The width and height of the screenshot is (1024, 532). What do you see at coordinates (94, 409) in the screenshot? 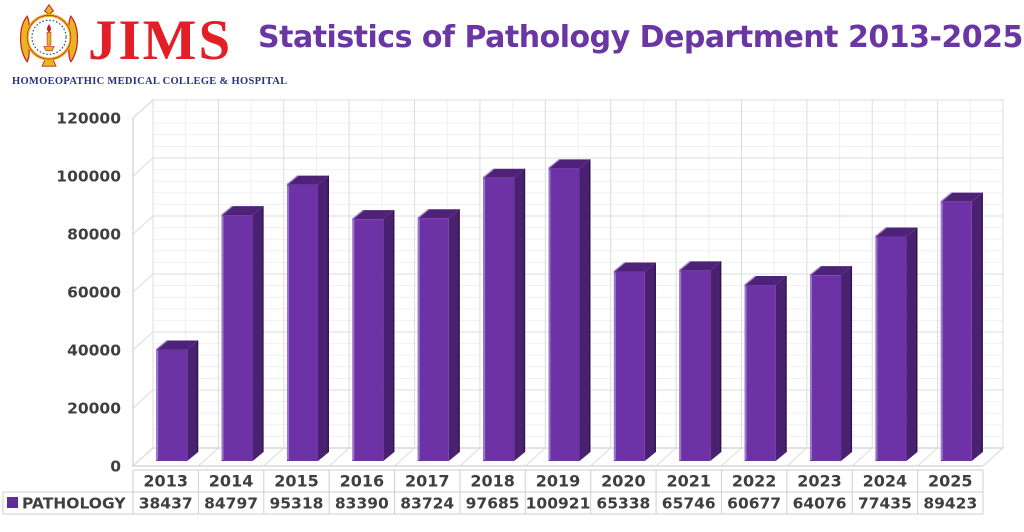
I see `y-tick-20000: 20000` at bounding box center [94, 409].